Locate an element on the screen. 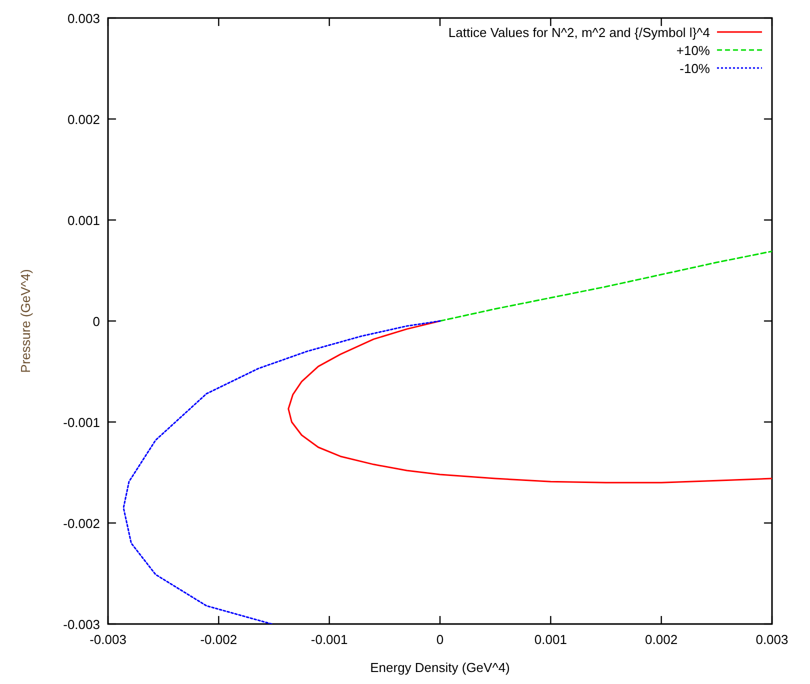  y-tick-label: -0.001 is located at coordinates (81, 422).